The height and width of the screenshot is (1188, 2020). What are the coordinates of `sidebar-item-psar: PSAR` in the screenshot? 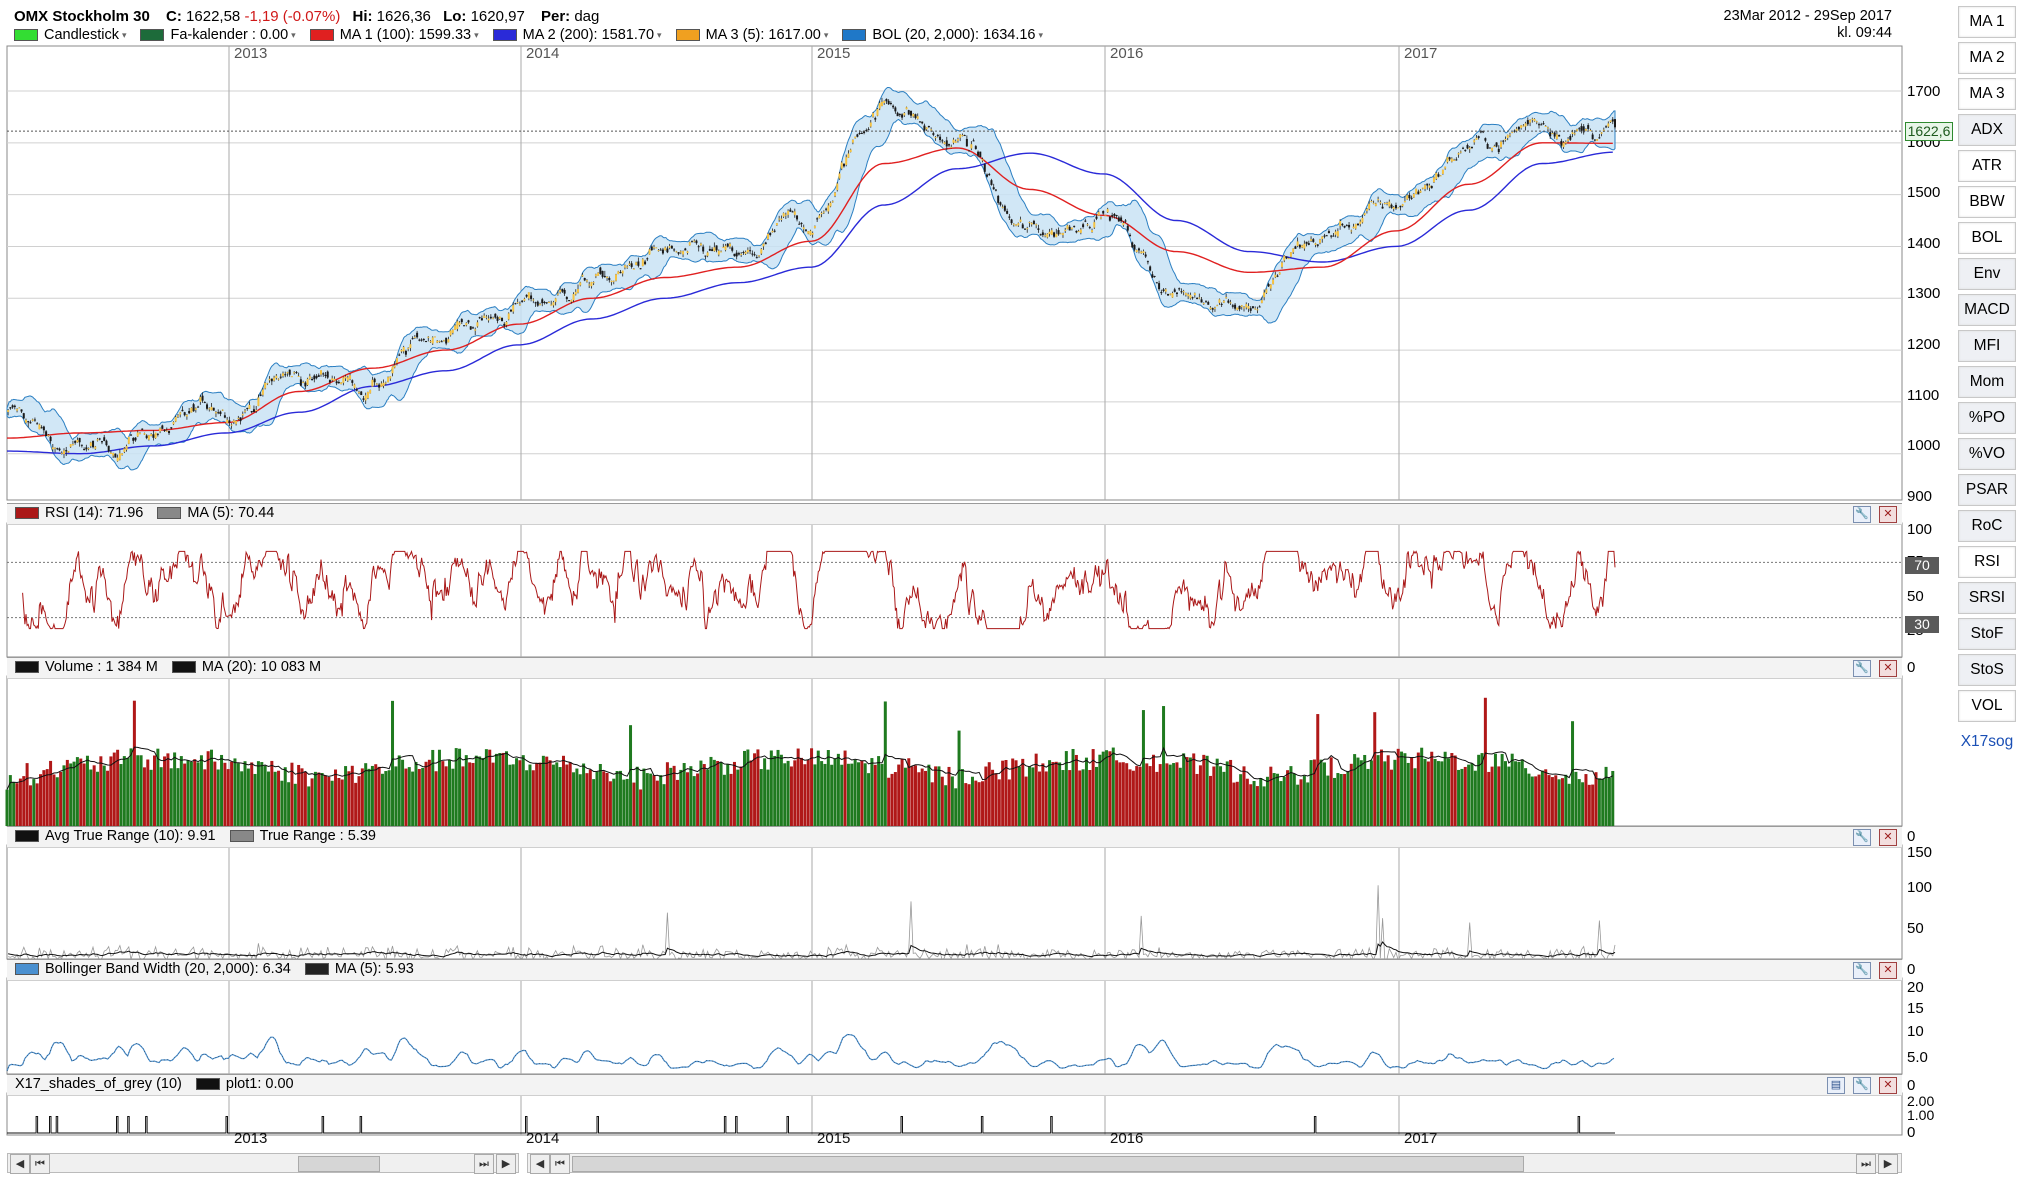 It's located at (1987, 490).